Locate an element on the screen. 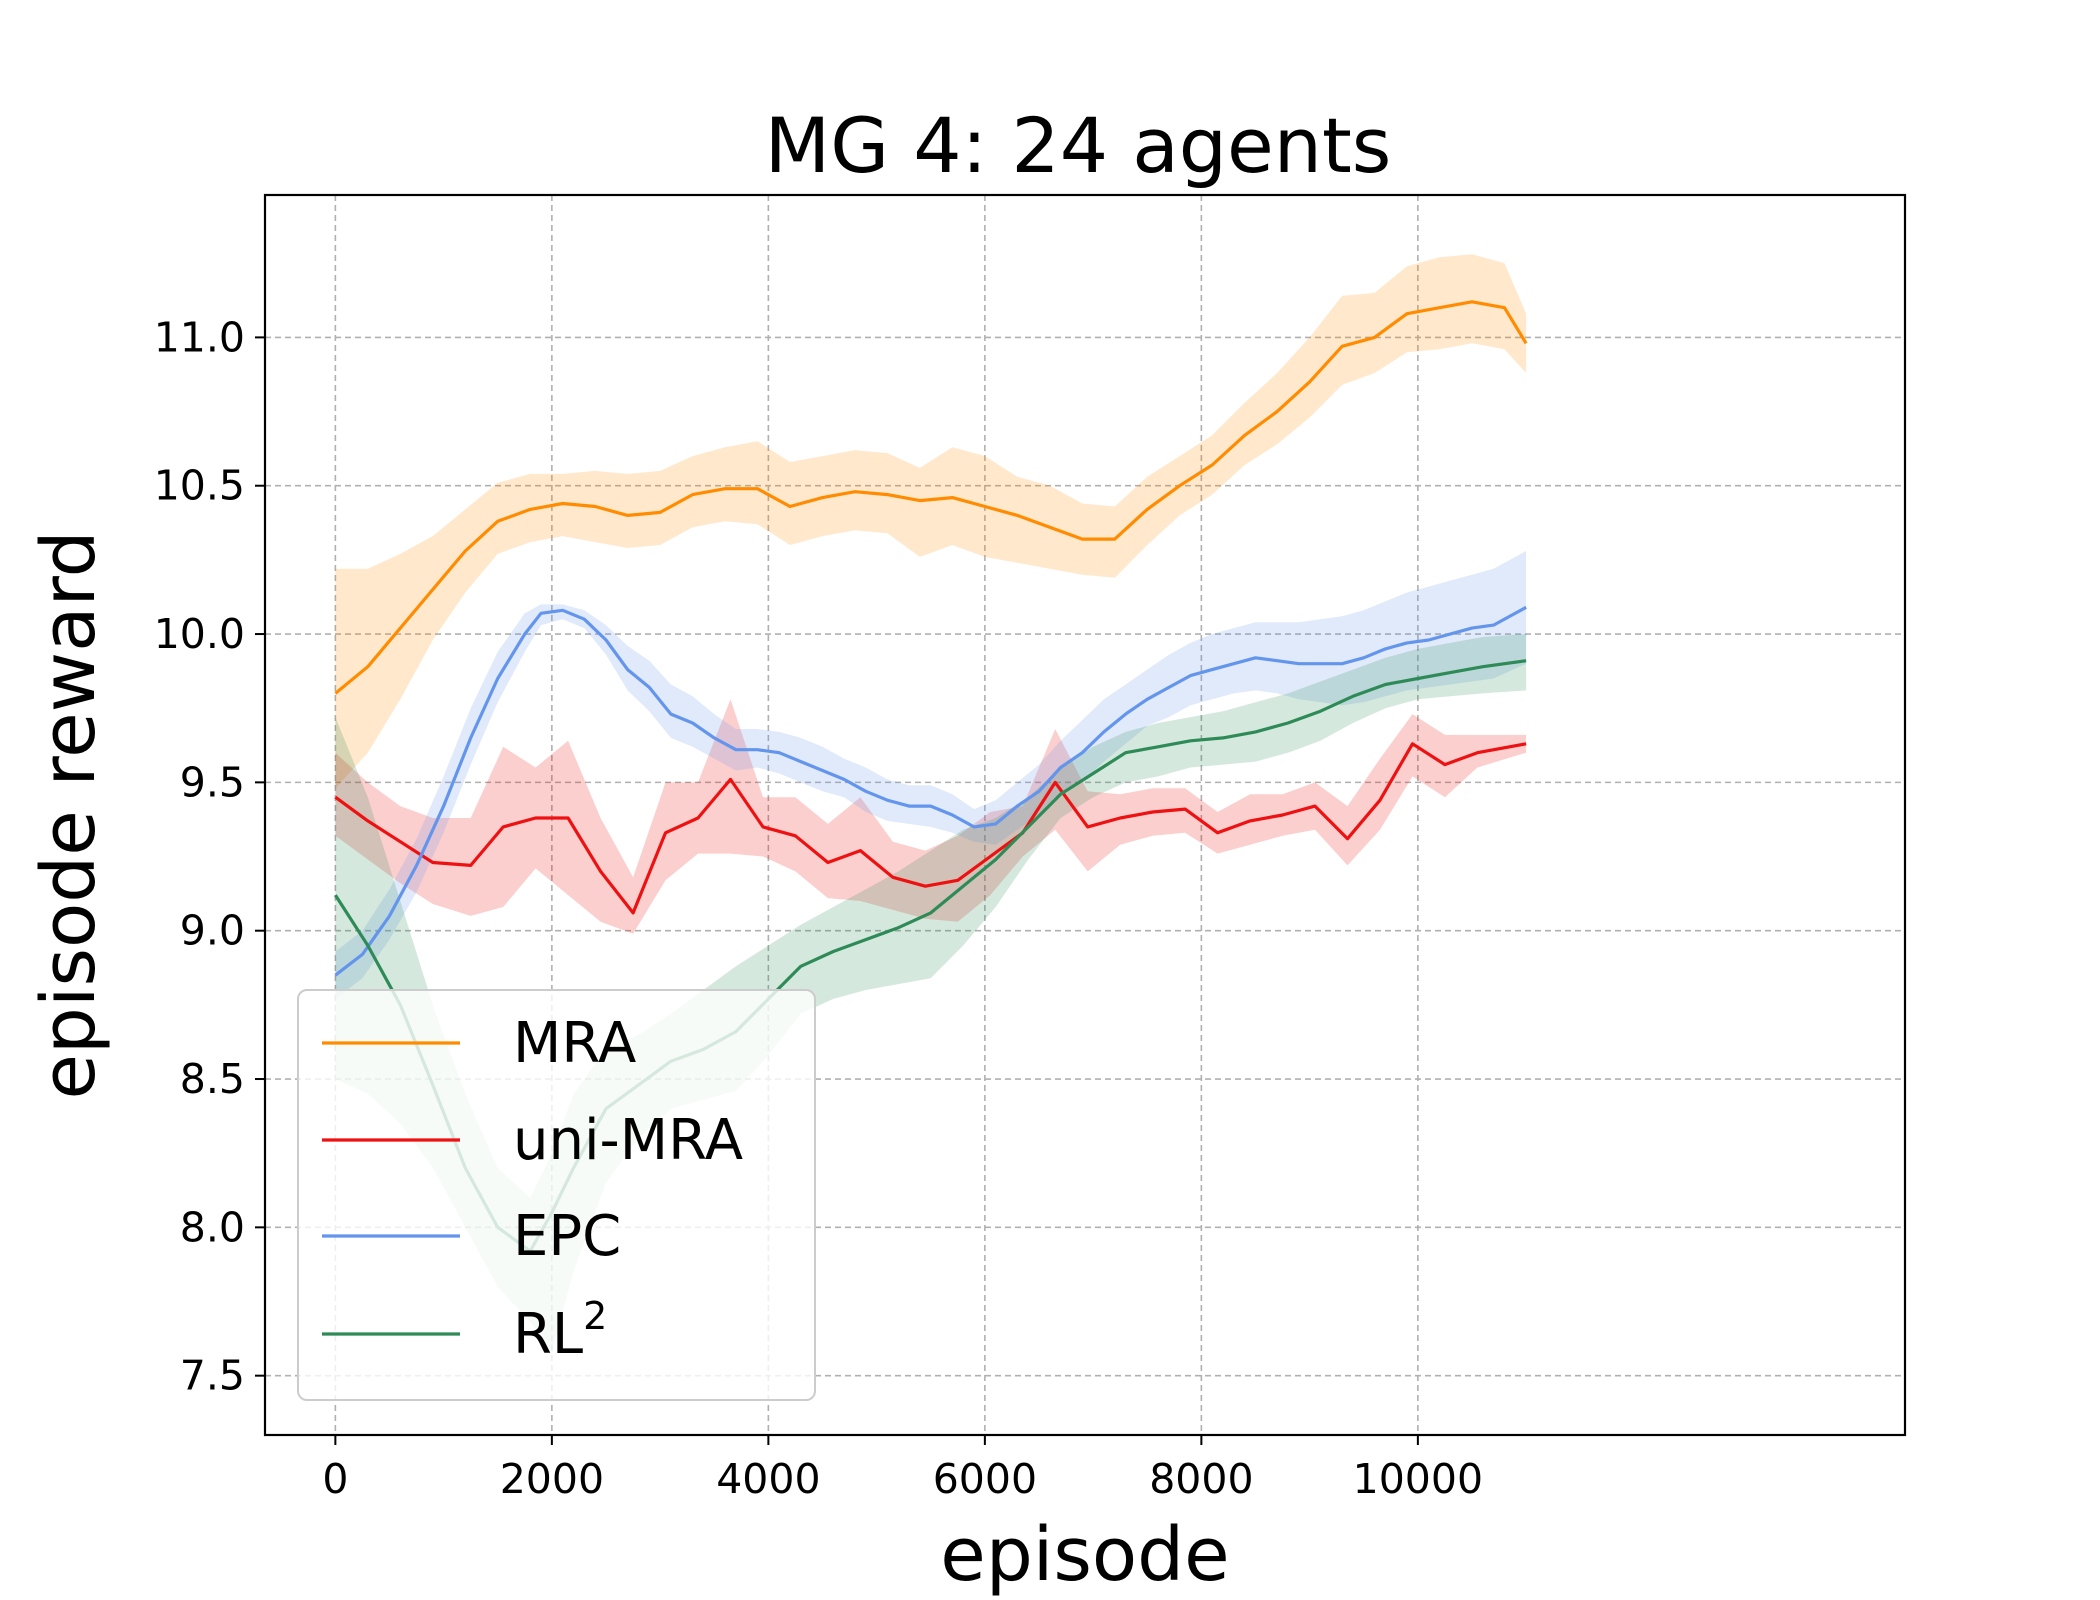 The image size is (2100, 1600). legend-label-epc: EPC is located at coordinates (567, 1236).